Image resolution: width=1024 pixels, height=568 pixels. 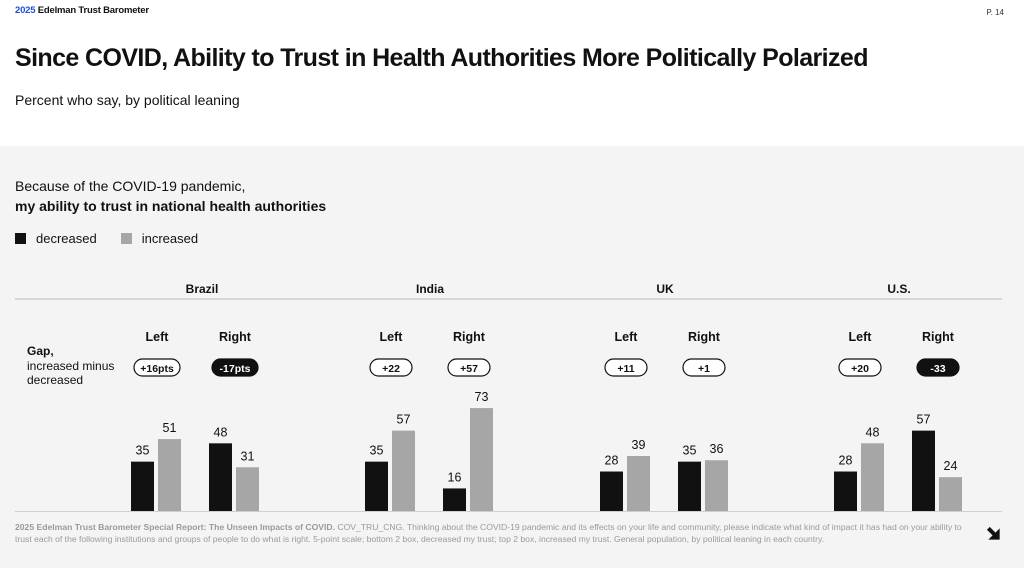 What do you see at coordinates (938, 337) in the screenshot?
I see `group-label-us-right: Right` at bounding box center [938, 337].